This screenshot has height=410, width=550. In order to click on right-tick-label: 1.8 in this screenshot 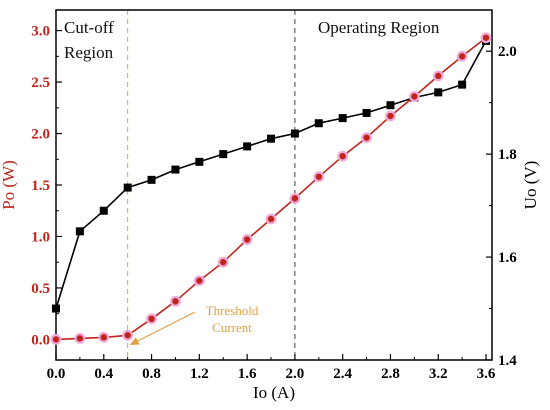, I will do `click(507, 155)`.